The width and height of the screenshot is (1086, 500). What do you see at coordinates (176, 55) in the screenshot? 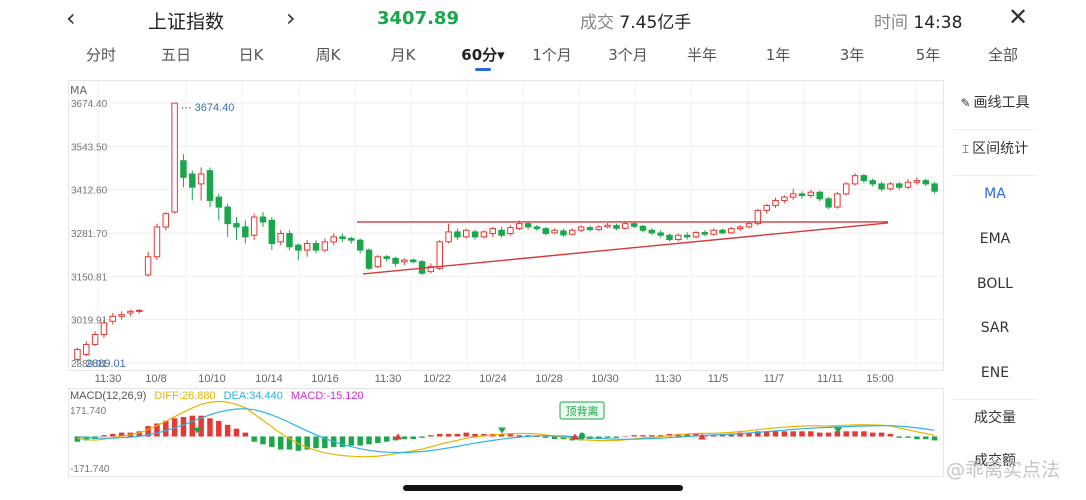
I see `tab-1: 五日` at bounding box center [176, 55].